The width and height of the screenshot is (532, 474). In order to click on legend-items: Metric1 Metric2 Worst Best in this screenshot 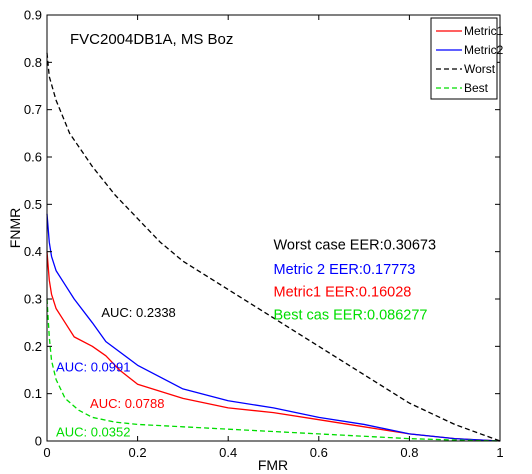, I will do `click(470, 59)`.